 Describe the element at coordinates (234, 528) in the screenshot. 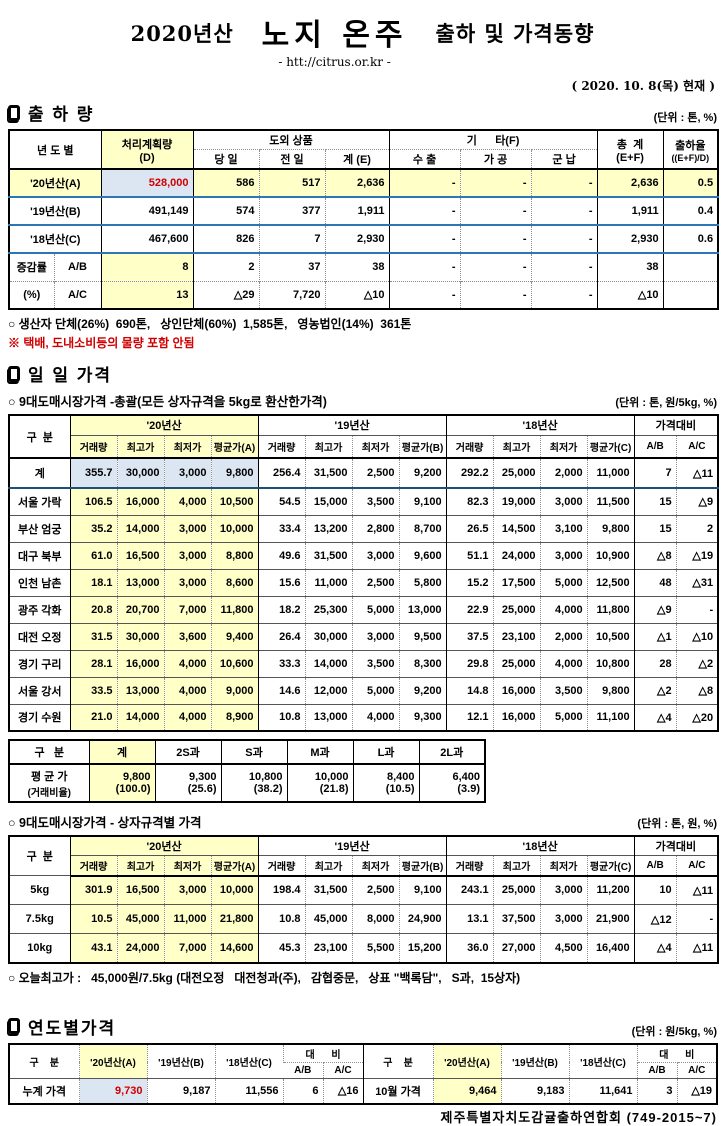

I see `cell: 10,000` at that location.